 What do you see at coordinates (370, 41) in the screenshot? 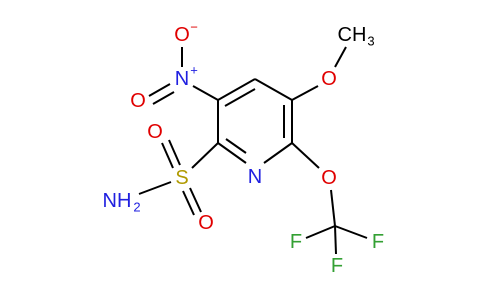
I see `atom-subscript: 3` at bounding box center [370, 41].